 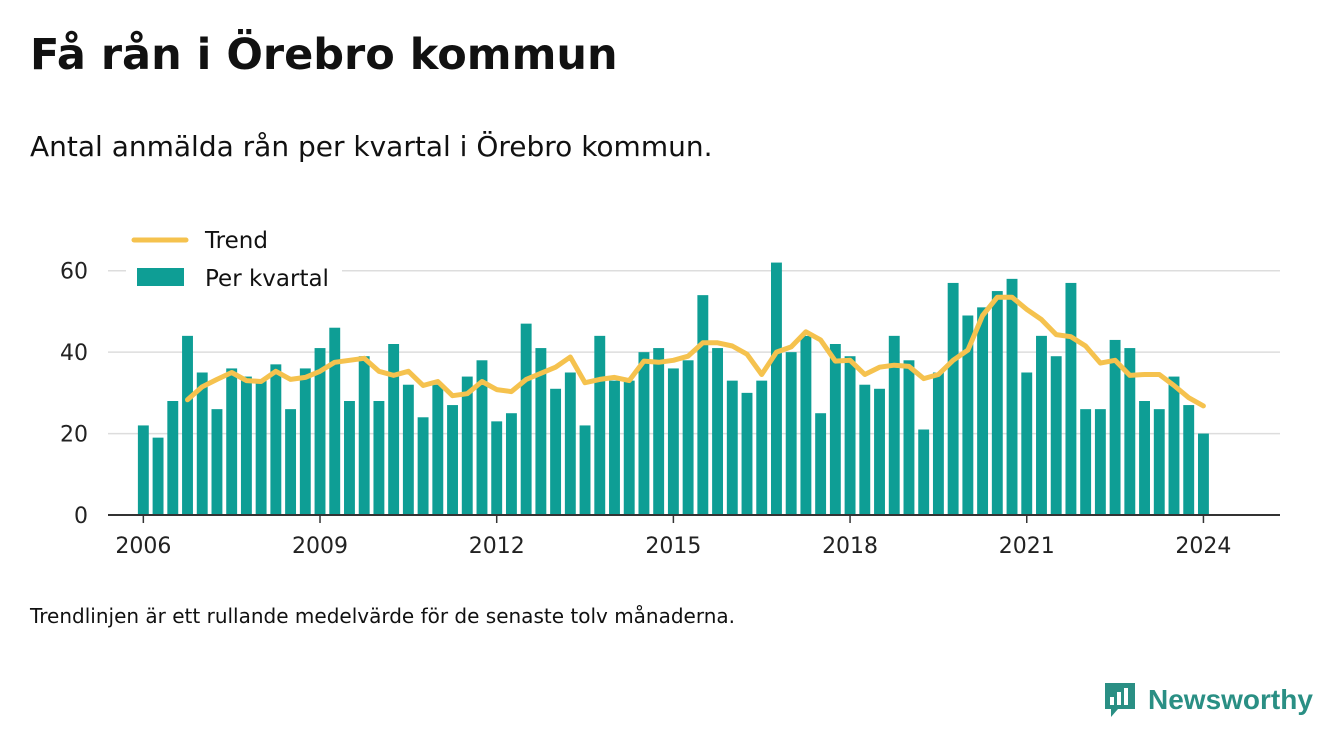 I want to click on legend-bar-label: Per kvartal, so click(x=267, y=279).